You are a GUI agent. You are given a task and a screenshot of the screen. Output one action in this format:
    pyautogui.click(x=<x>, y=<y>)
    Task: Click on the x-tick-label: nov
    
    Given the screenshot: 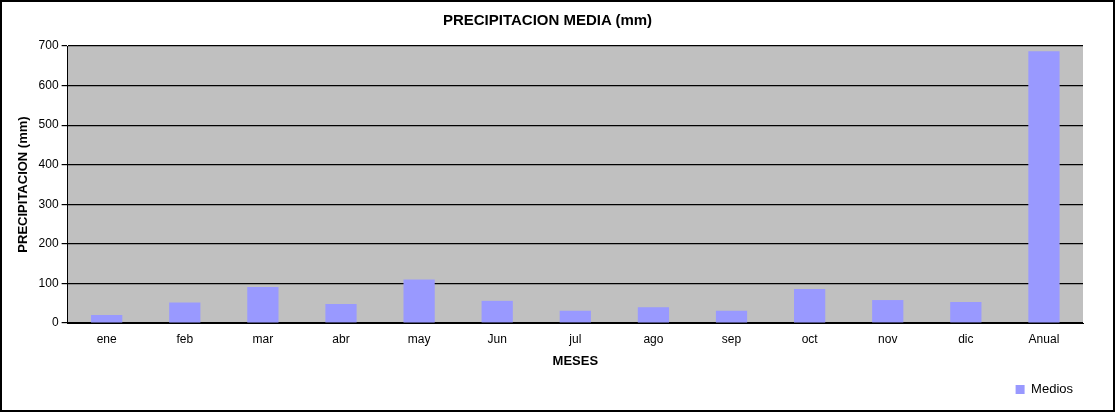 What is the action you would take?
    pyautogui.click(x=888, y=338)
    